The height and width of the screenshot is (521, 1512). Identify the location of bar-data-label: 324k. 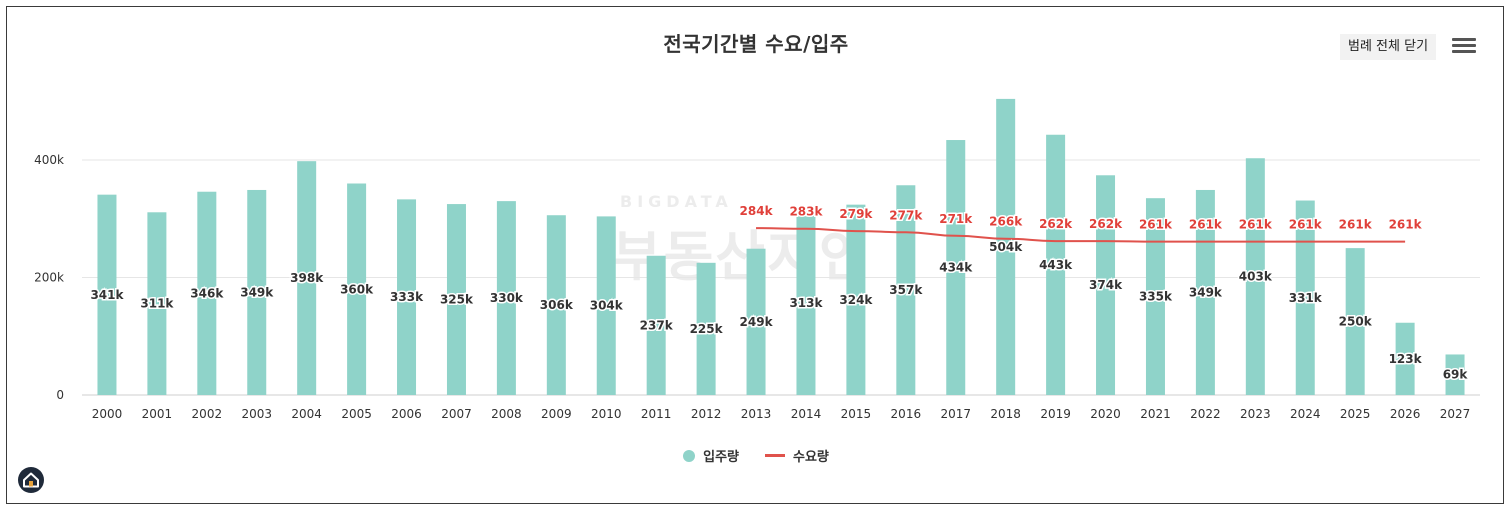
(856, 300).